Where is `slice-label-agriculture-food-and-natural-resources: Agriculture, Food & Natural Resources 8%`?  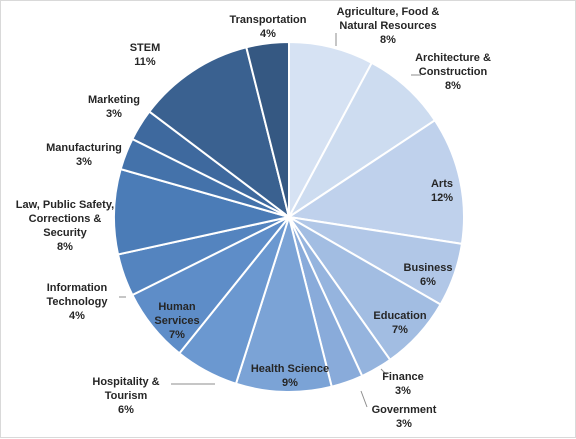 slice-label-agriculture-food-and-natural-resources: Agriculture, Food & Natural Resources 8% is located at coordinates (388, 26).